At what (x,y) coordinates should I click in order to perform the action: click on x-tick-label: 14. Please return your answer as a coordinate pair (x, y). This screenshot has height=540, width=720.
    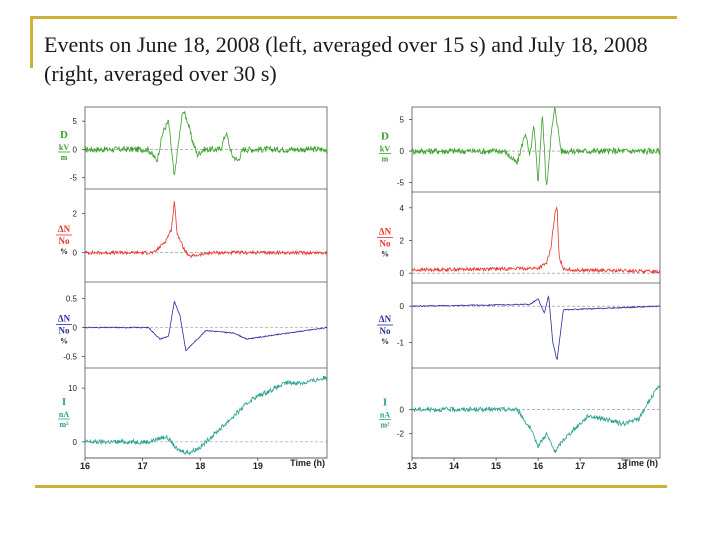
    Looking at the image, I should click on (454, 466).